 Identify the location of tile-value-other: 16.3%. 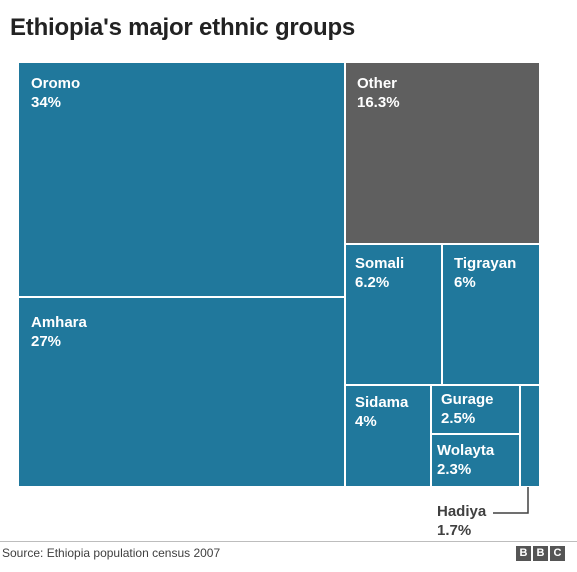
(378, 102).